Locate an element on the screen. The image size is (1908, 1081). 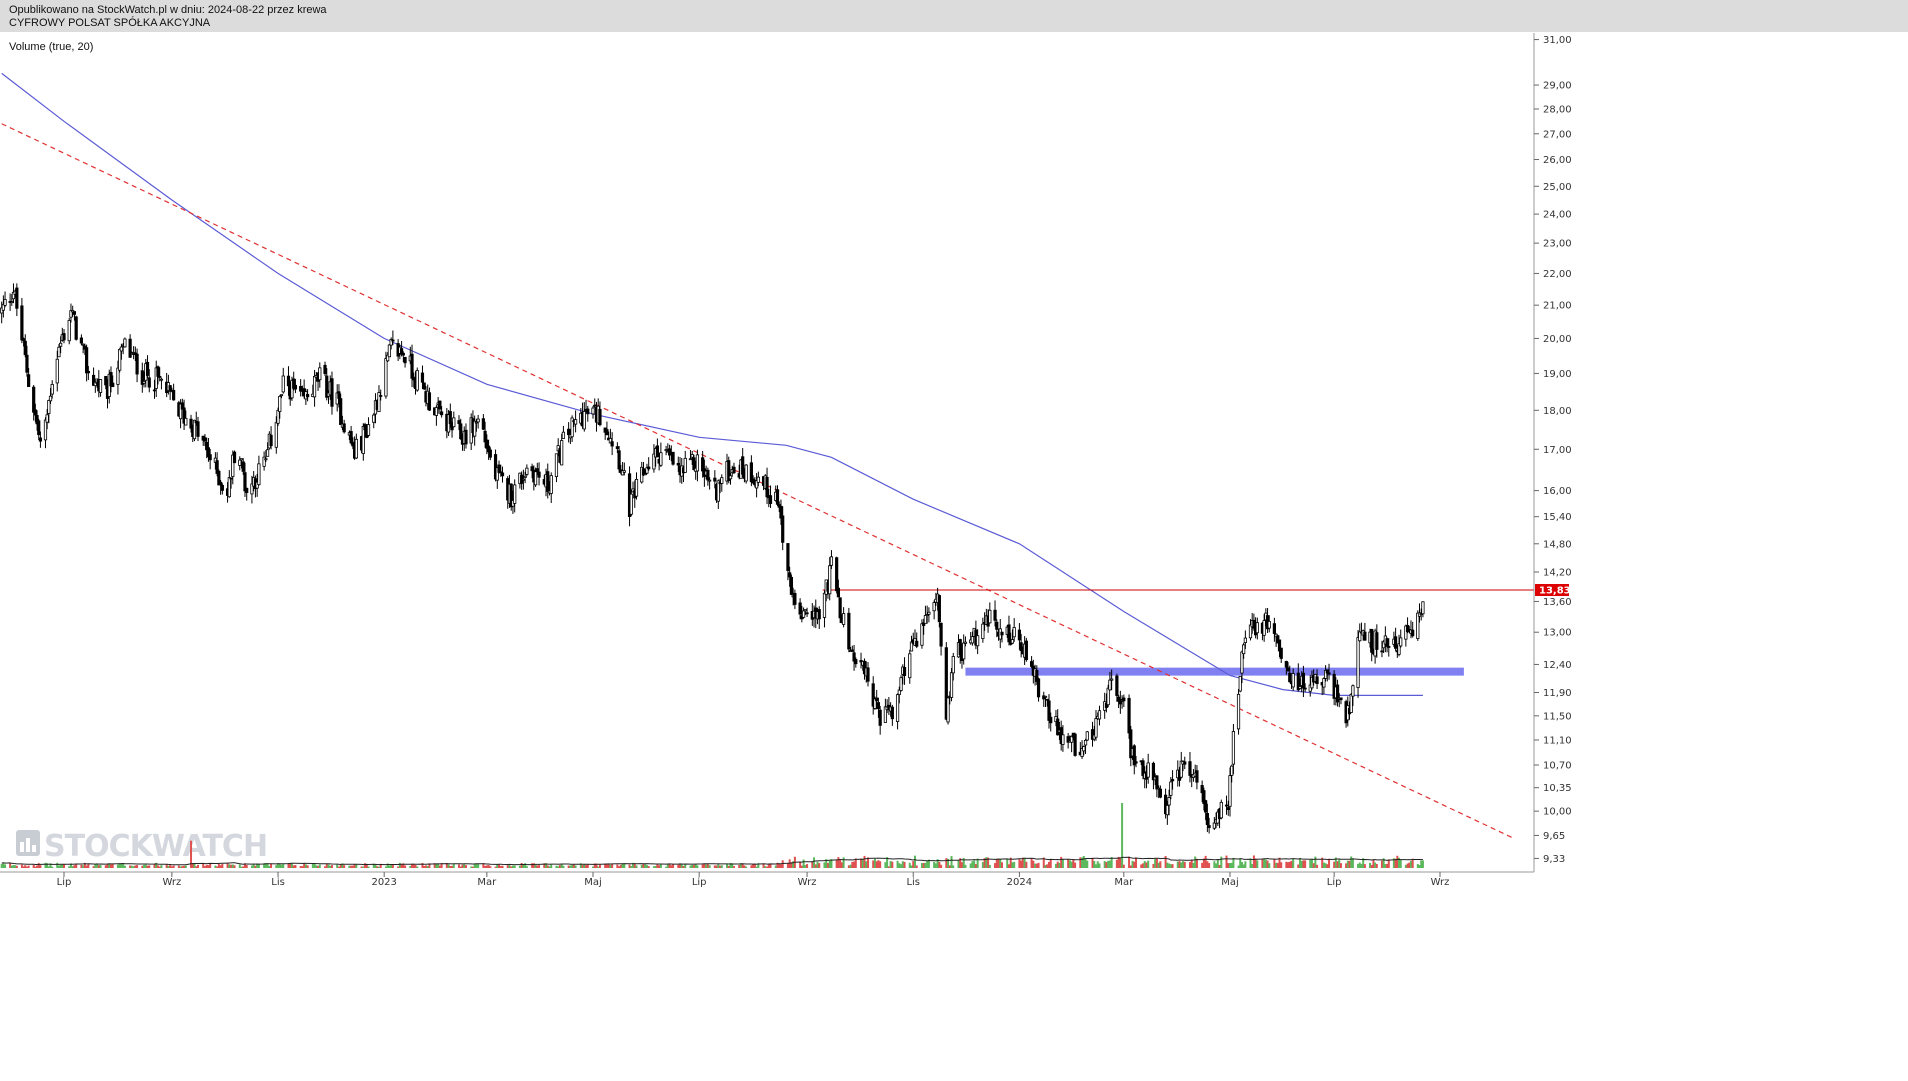
x-tick-label: Lip is located at coordinates (1334, 882).